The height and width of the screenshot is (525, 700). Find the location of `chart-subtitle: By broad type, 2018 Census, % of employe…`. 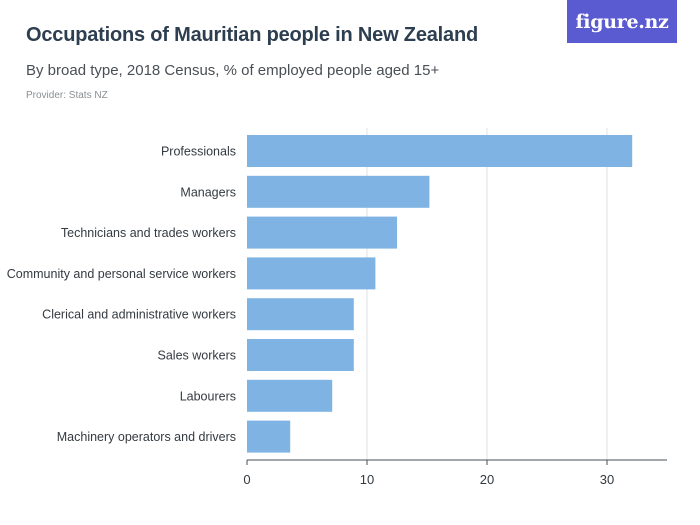

chart-subtitle: By broad type, 2018 Census, % of employe… is located at coordinates (233, 70).